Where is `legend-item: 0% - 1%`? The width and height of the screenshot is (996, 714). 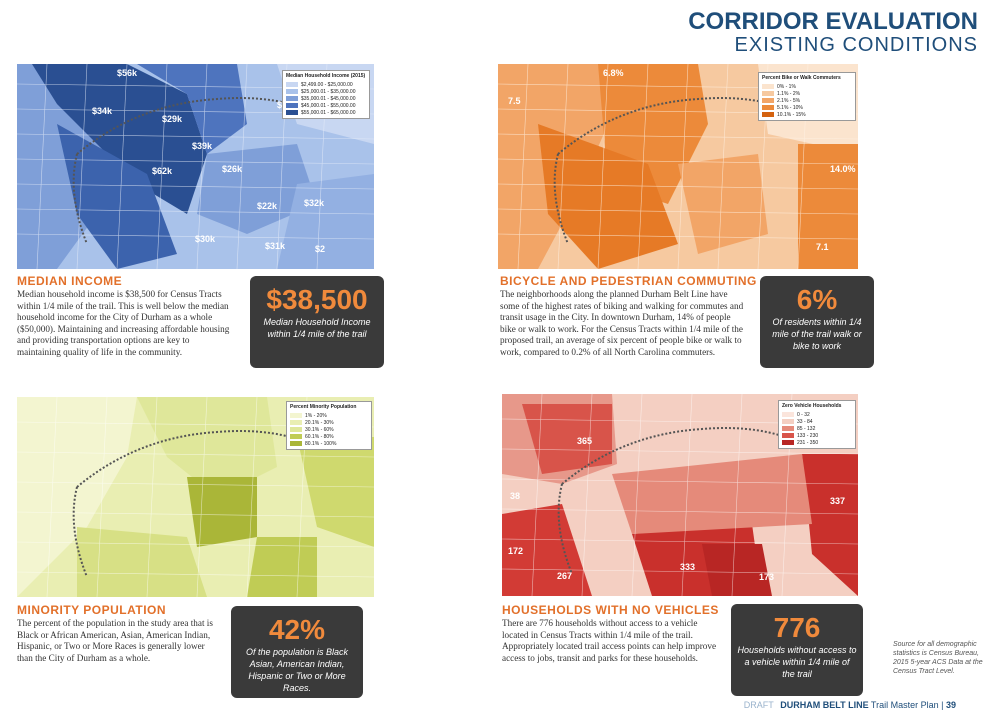 legend-item: 0% - 1% is located at coordinates (807, 86).